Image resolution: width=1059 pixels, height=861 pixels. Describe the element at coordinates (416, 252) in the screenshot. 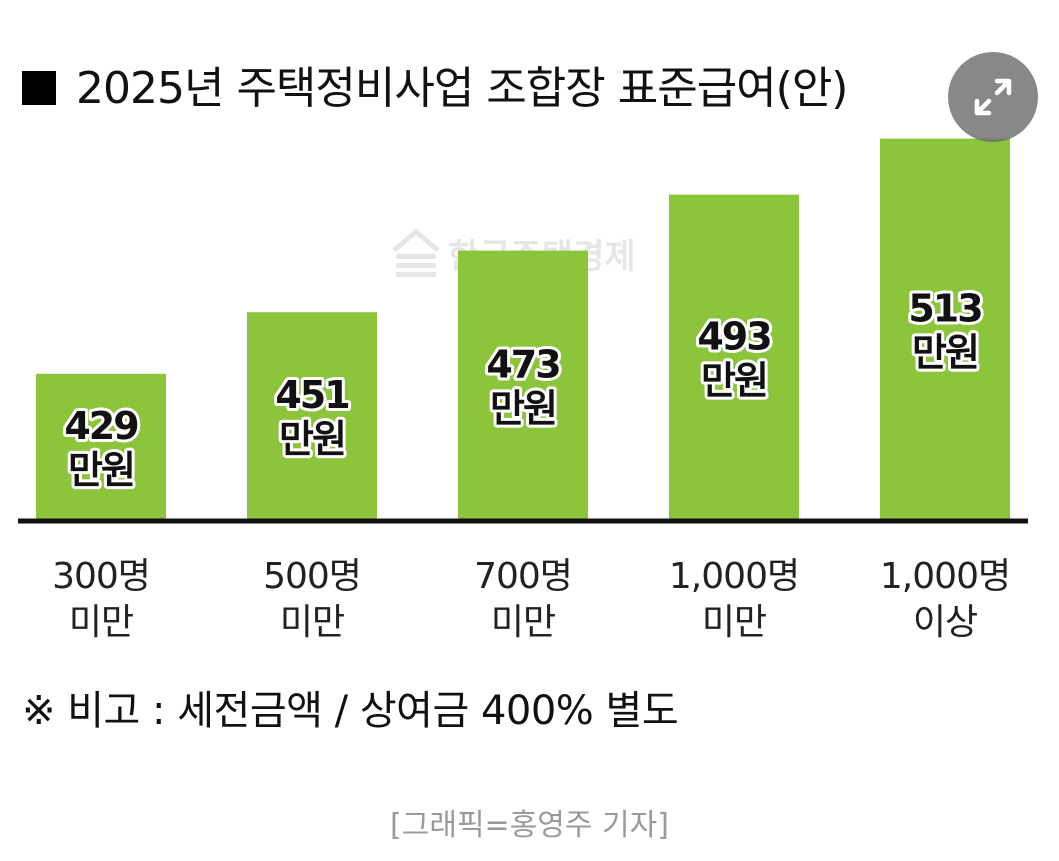

I see `building-logo-icon` at that location.